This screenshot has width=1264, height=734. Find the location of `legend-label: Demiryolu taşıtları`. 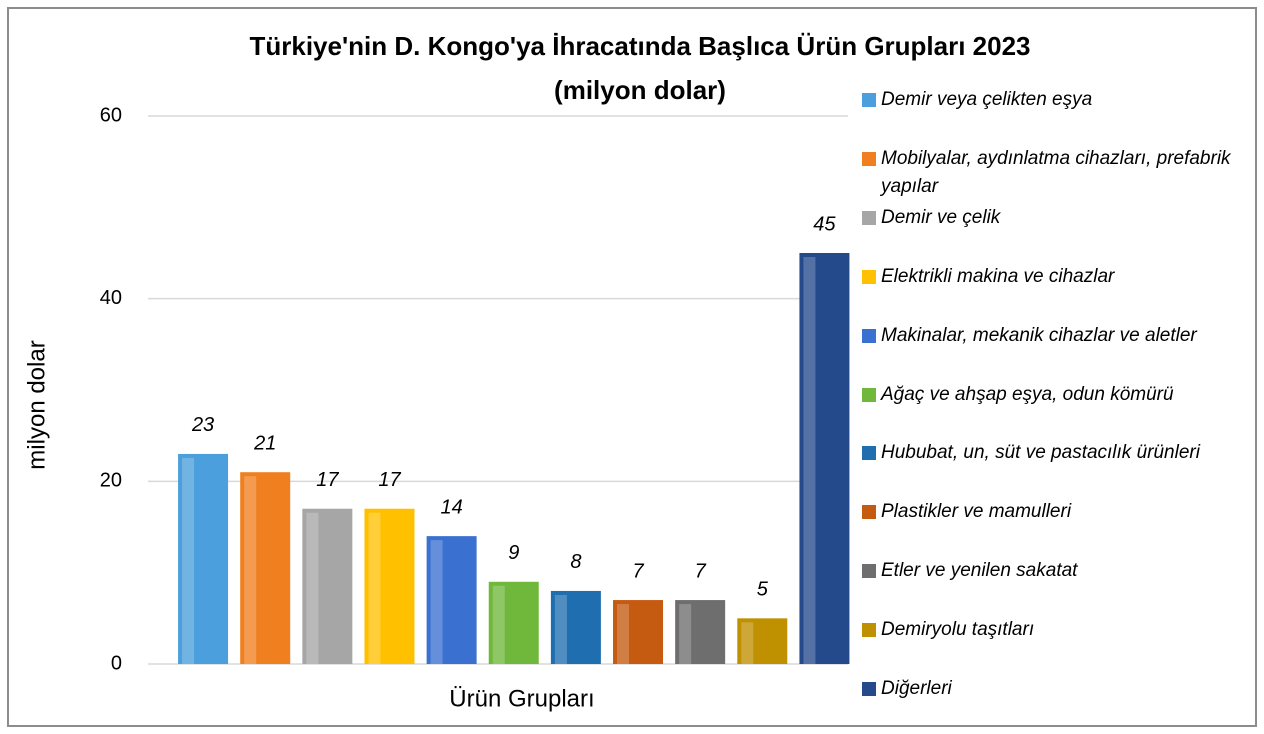

legend-label: Demiryolu taşıtları is located at coordinates (958, 630).